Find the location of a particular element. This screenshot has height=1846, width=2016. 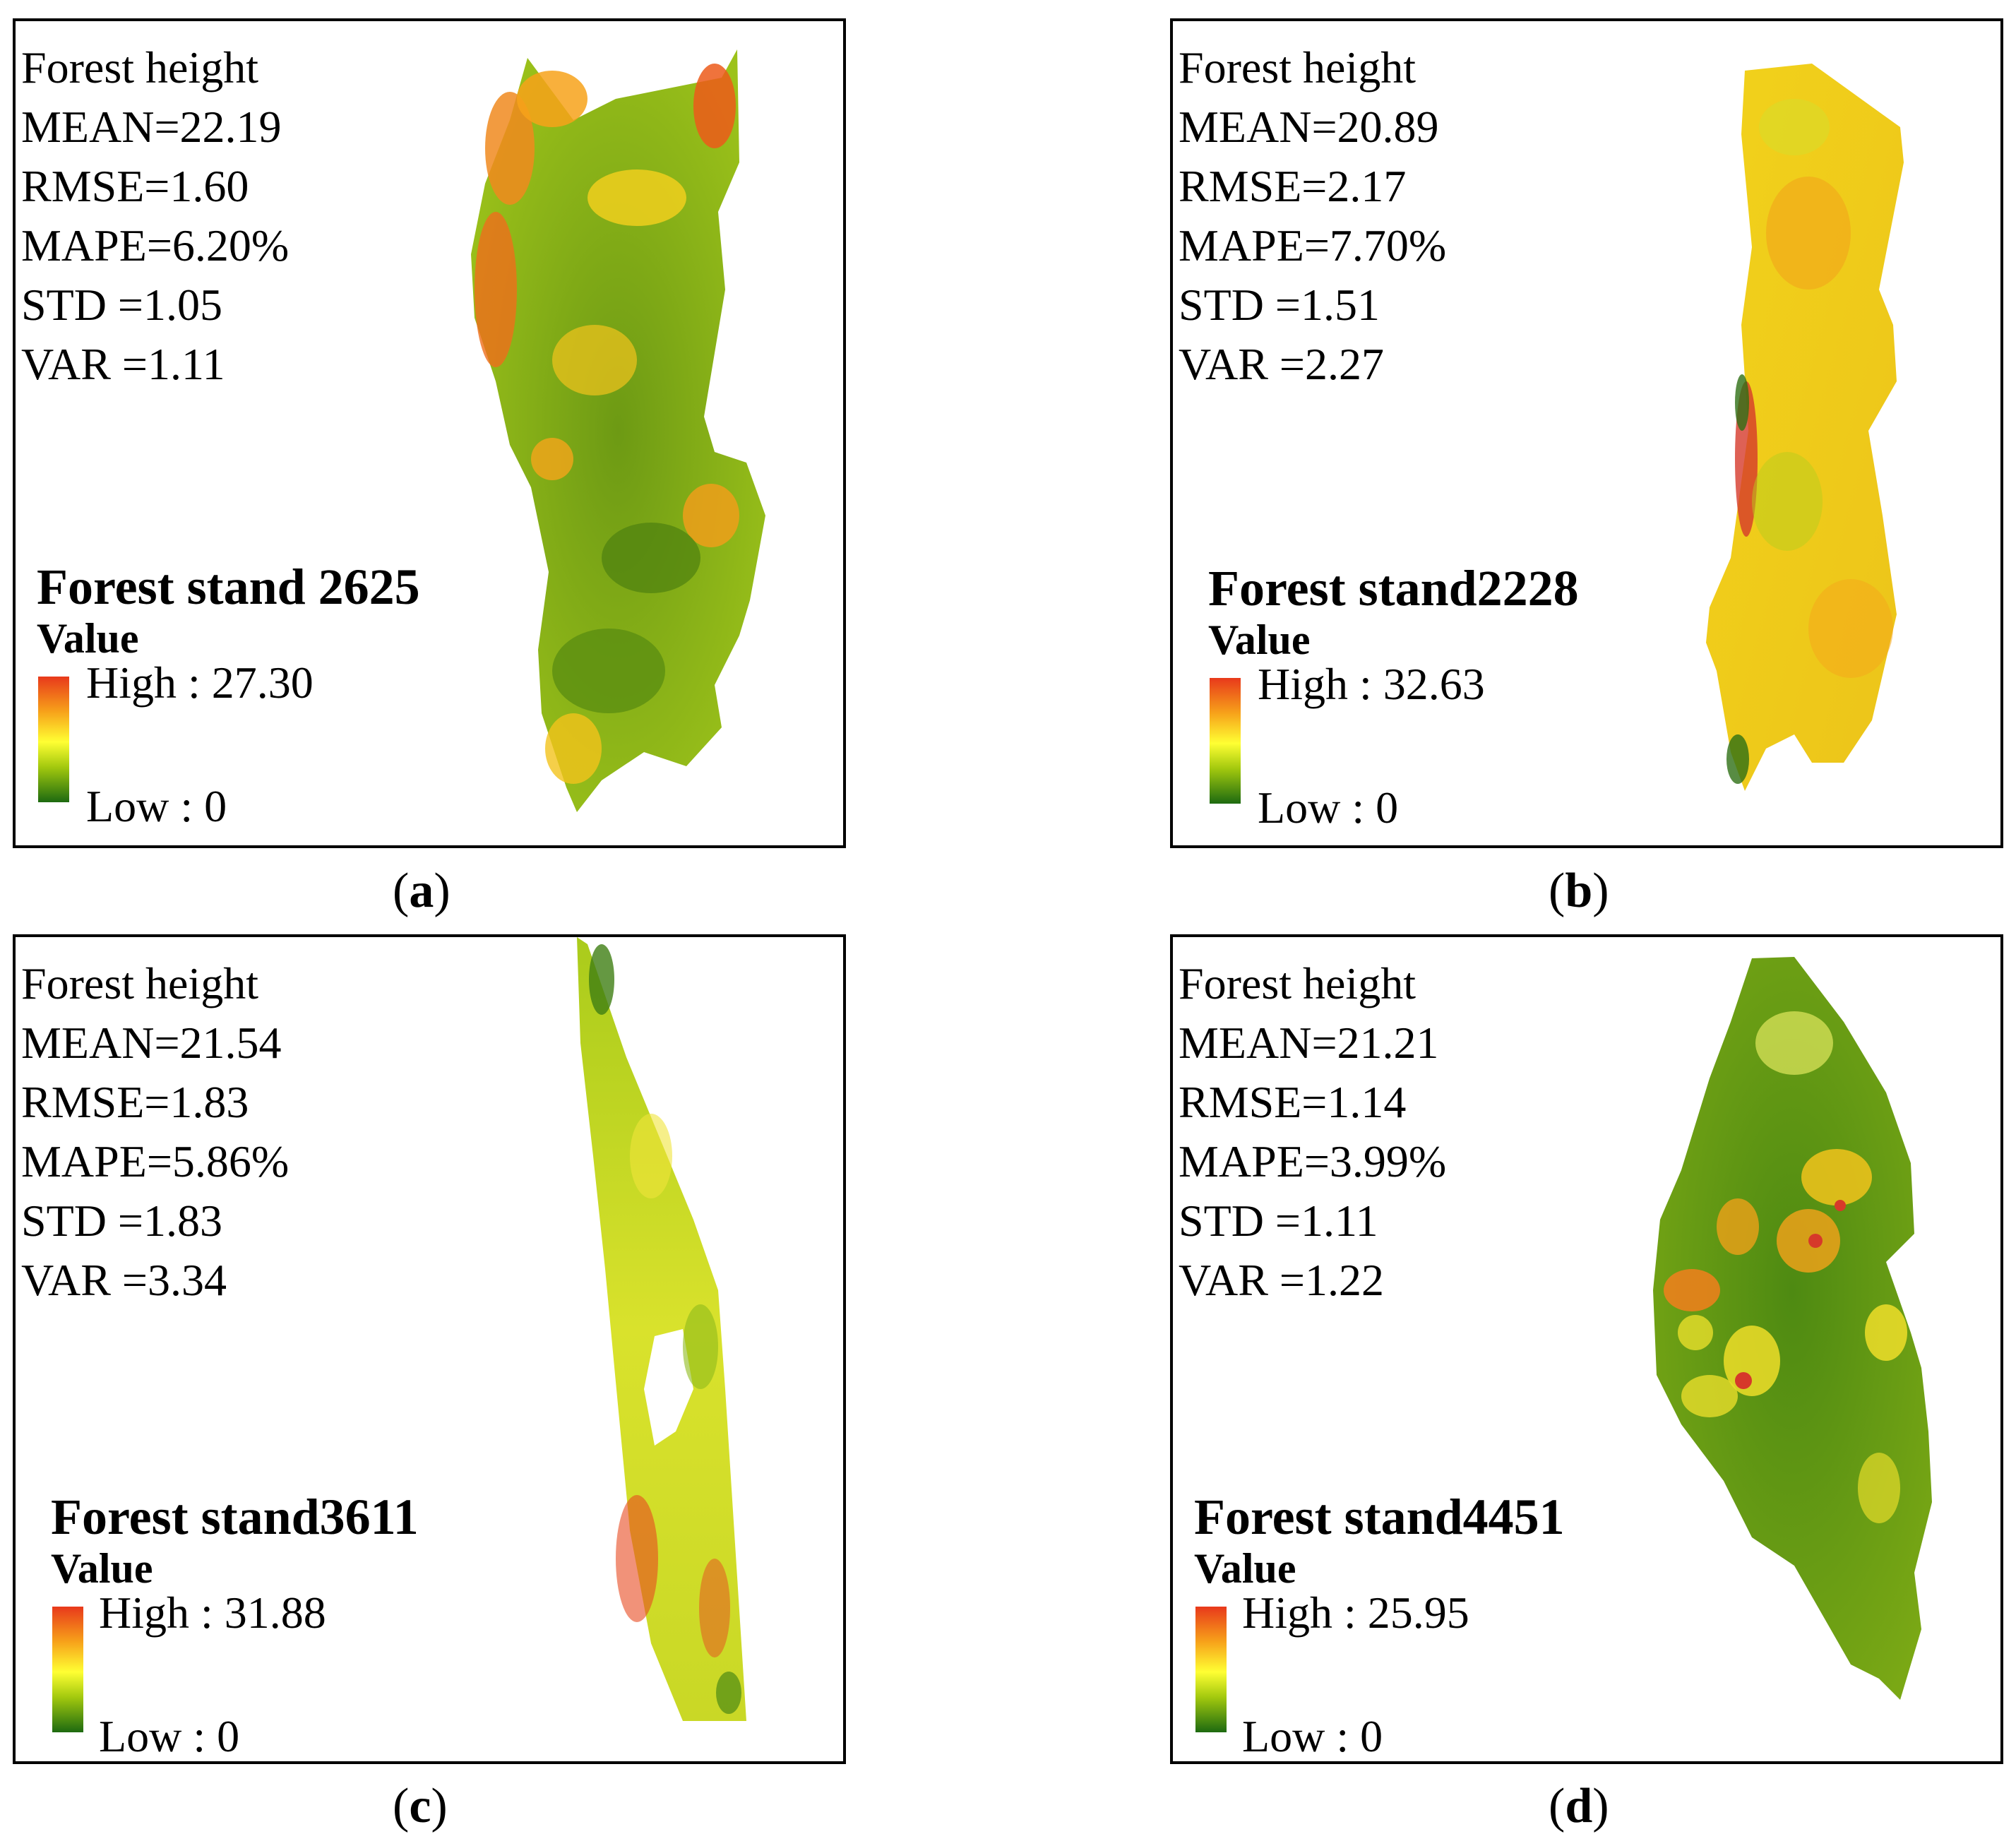

caption-letter-c: c is located at coordinates (420, 1806).